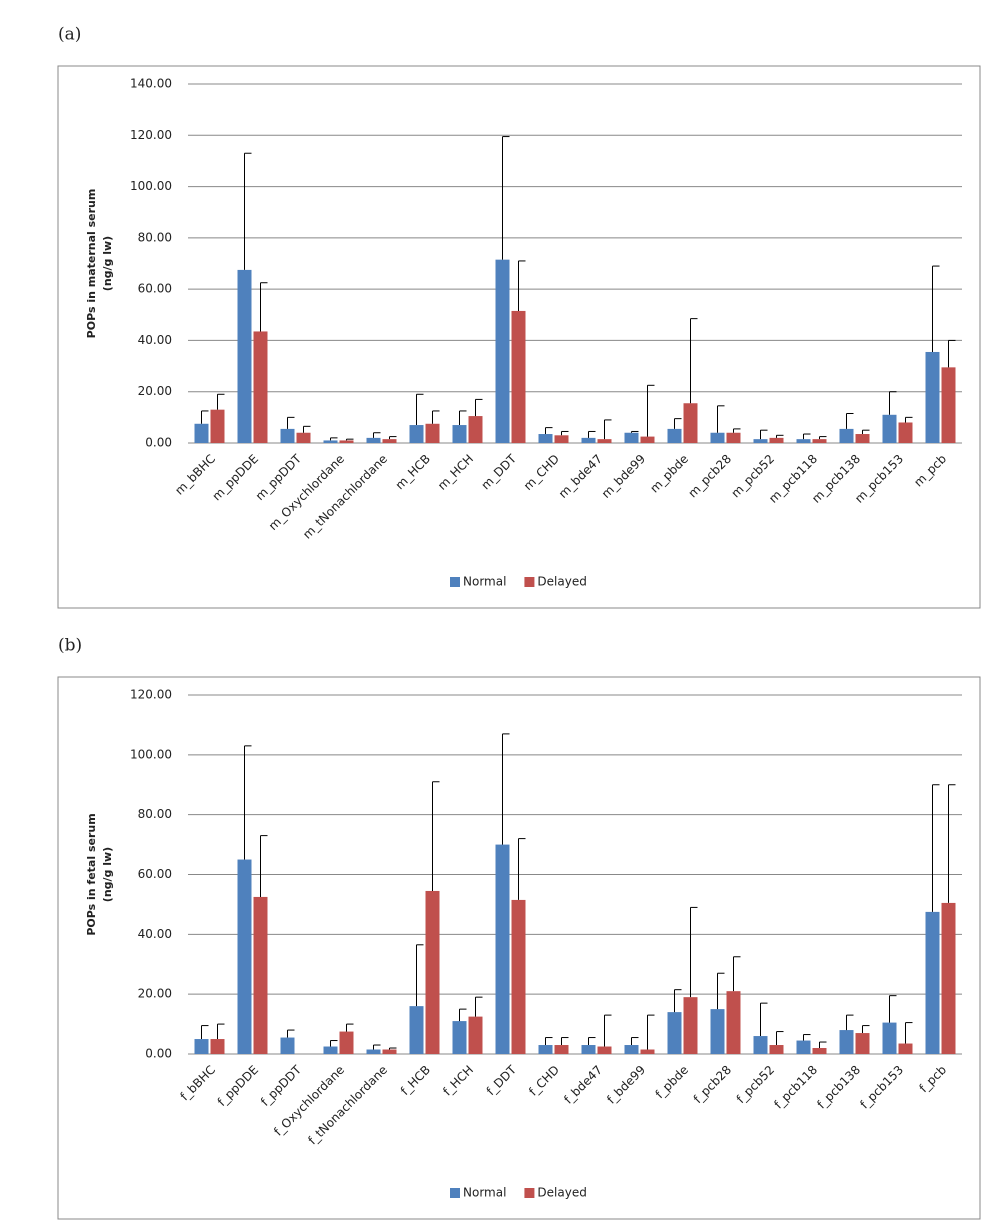 The height and width of the screenshot is (1229, 1004). I want to click on x-tick-label: f_pcb, so click(933, 1079).